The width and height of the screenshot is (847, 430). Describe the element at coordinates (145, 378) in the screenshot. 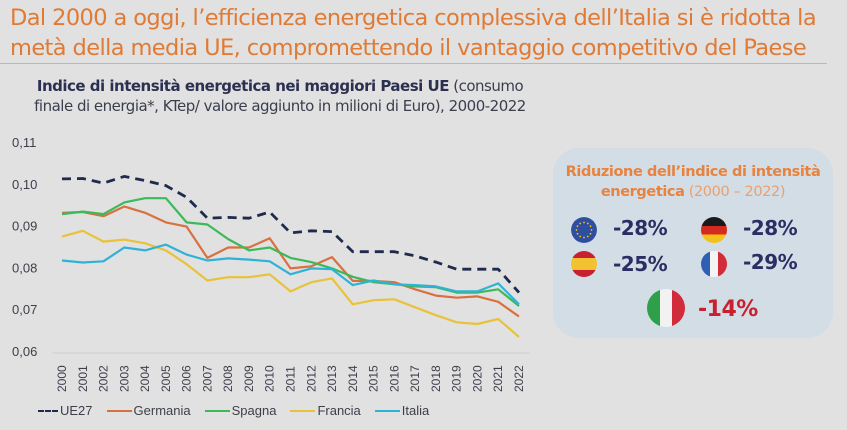

I see `x-tick-label: 2004` at that location.